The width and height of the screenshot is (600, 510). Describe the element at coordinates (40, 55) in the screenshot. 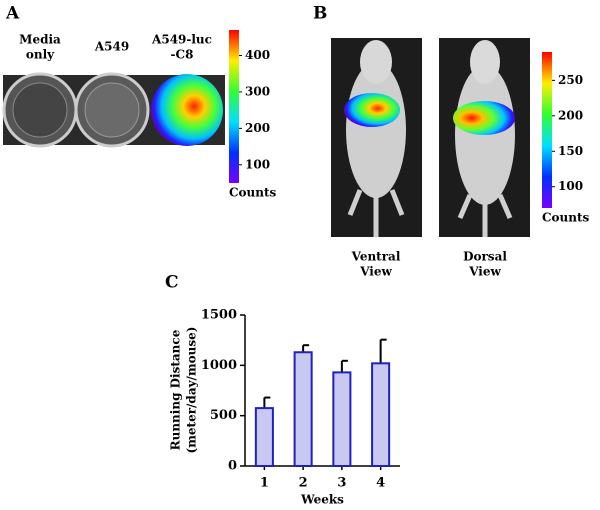

I see `column-label: only` at that location.